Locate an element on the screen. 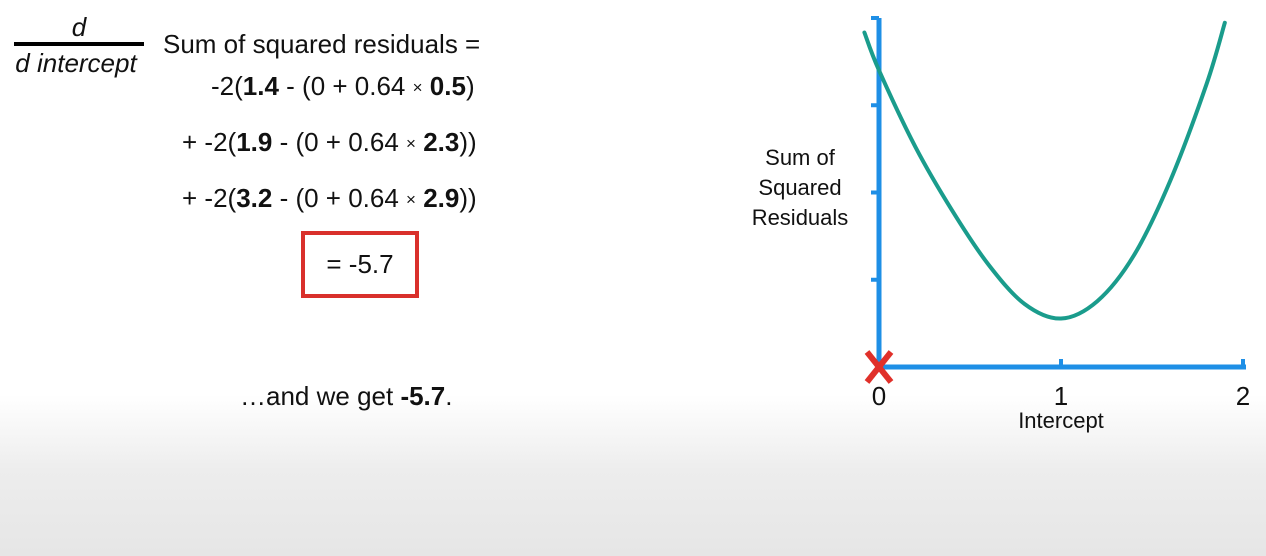 The width and height of the screenshot is (1266, 556). equation-term-3: + -2(3.2 - (0 + 0.64 × 2.9)) is located at coordinates (329, 200).